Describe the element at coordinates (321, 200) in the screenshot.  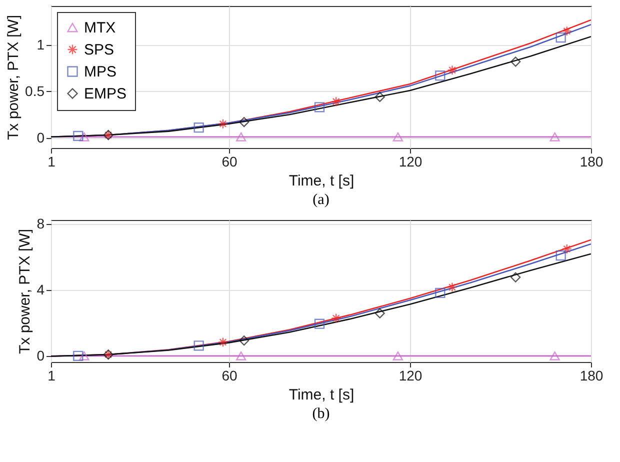
I see `text: (a)` at that location.